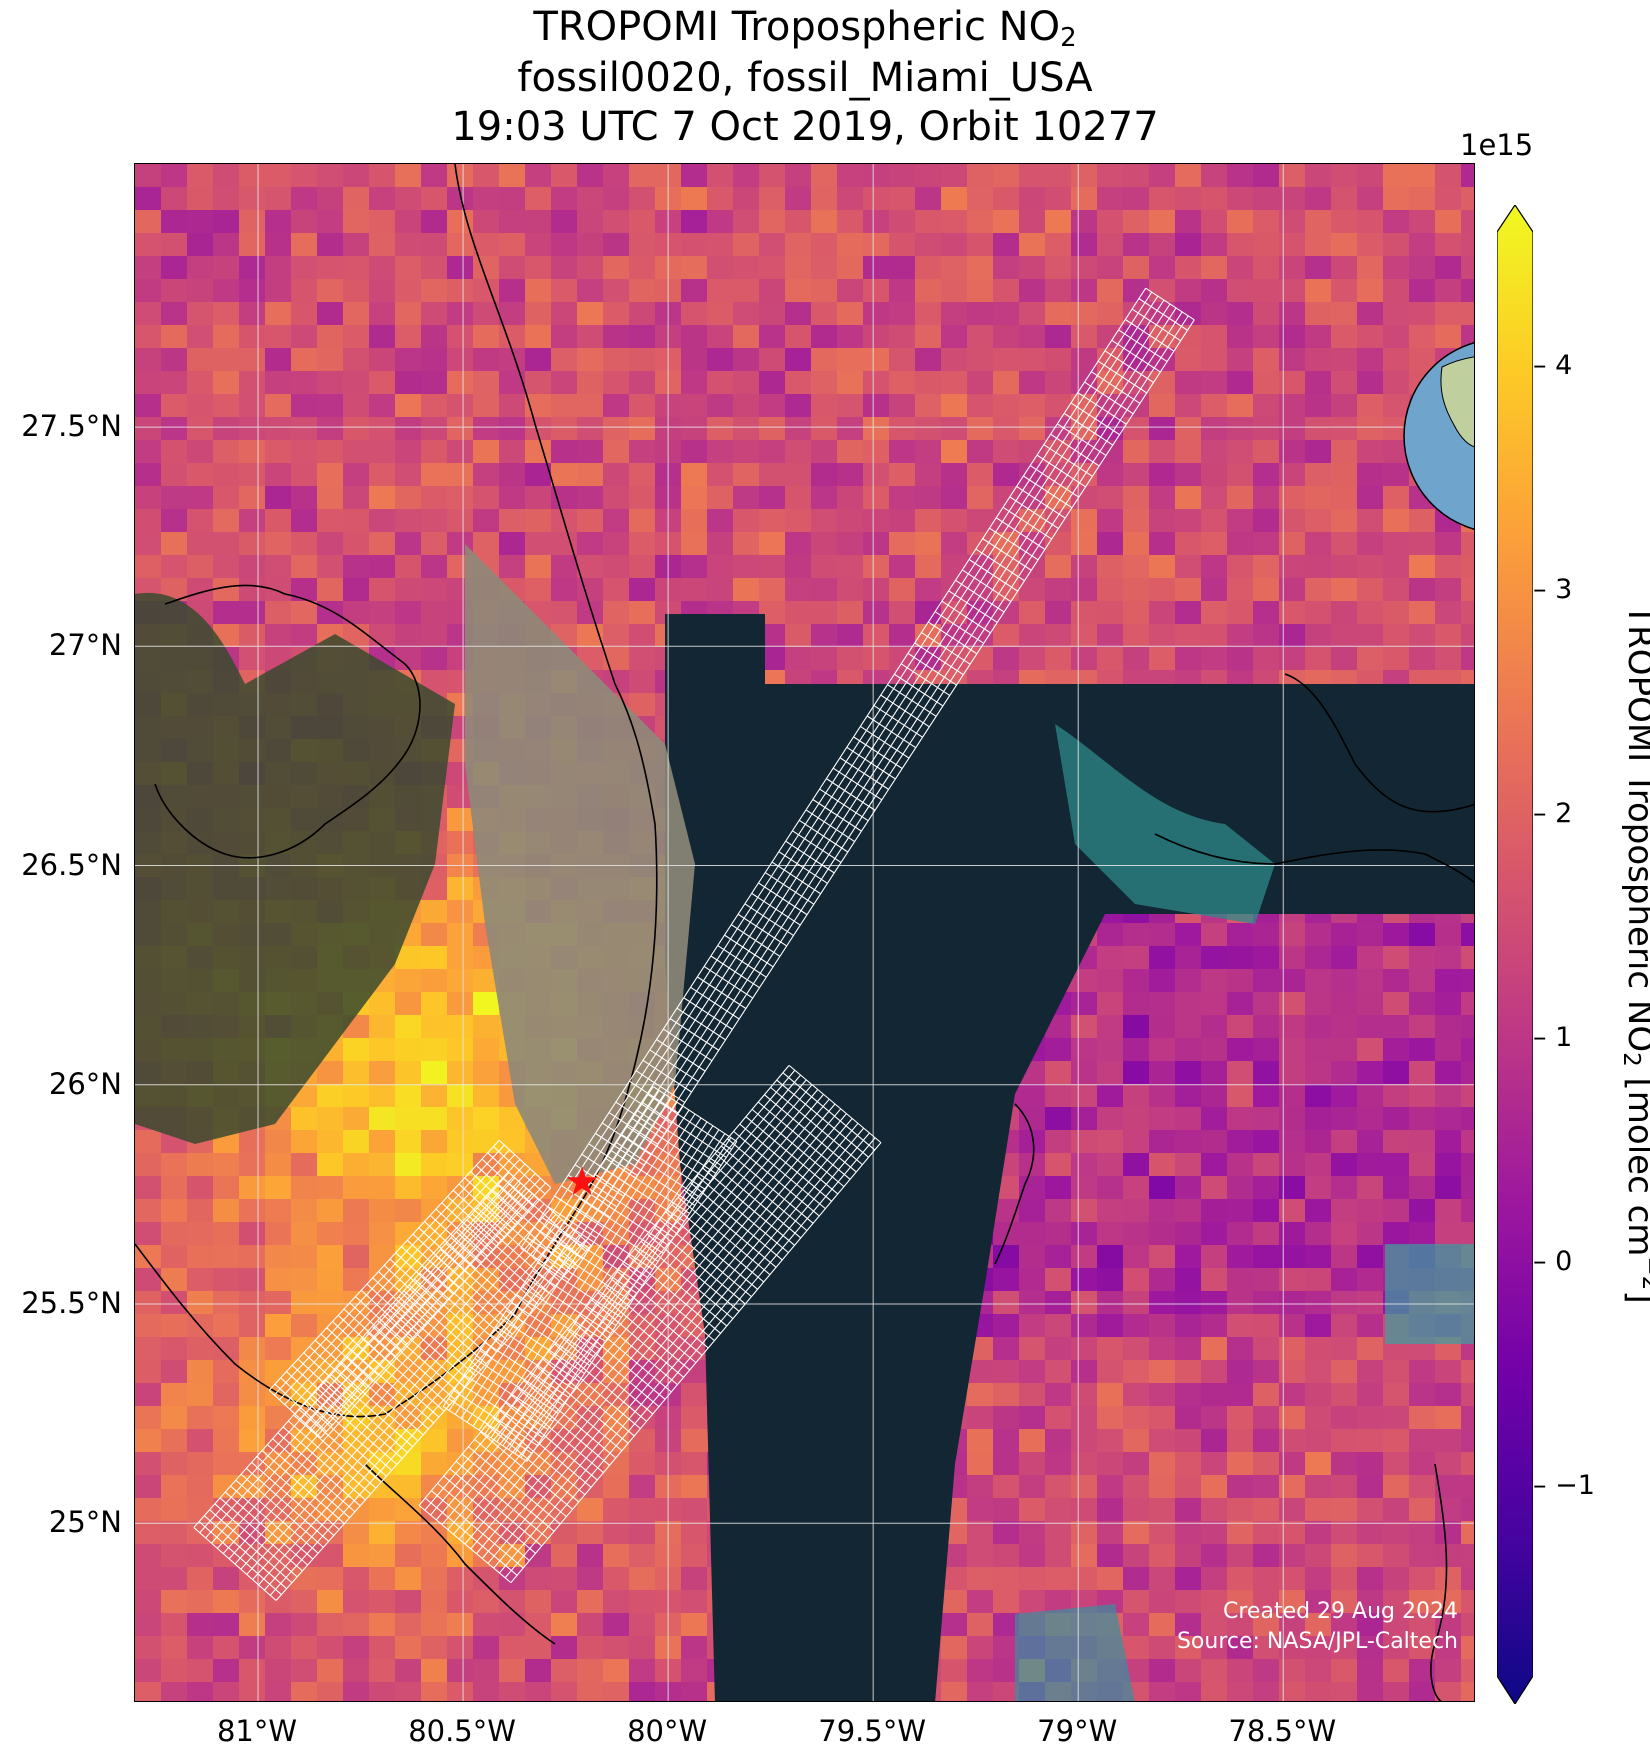 Image resolution: width=1650 pixels, height=1752 pixels. I want to click on swath-footprint, so click(590, 1274).